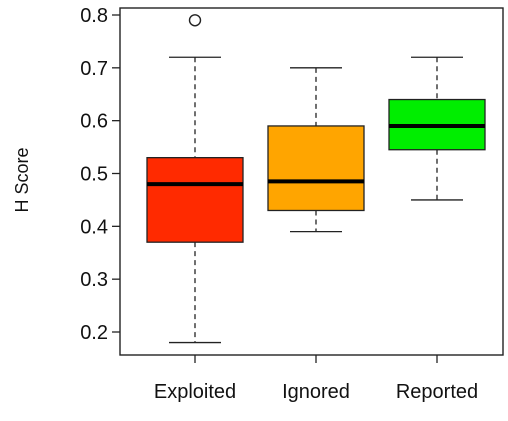 This screenshot has height=421, width=508. What do you see at coordinates (94, 175) in the screenshot?
I see `y-tick-label: 0.5` at bounding box center [94, 175].